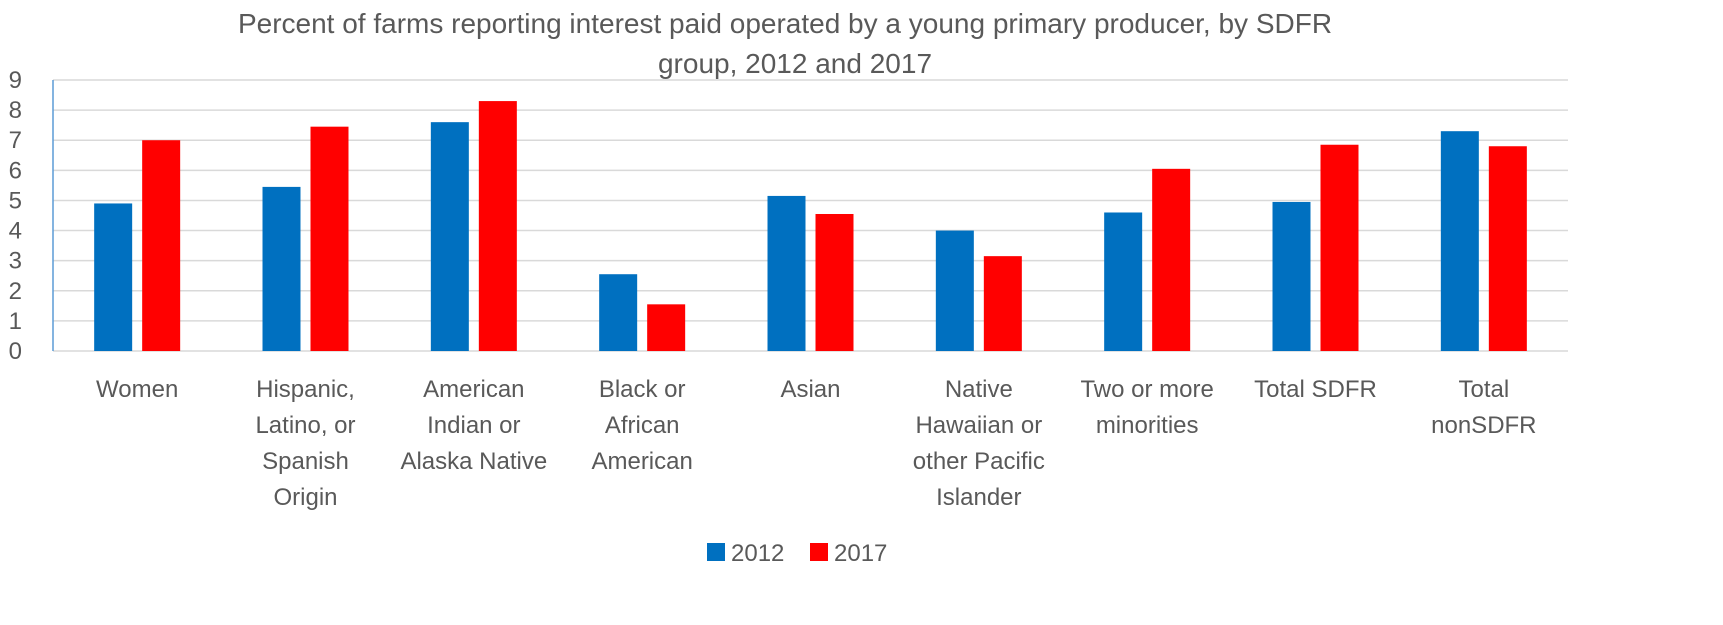  What do you see at coordinates (860, 553) in the screenshot?
I see `legend-label-2017: 2017` at bounding box center [860, 553].